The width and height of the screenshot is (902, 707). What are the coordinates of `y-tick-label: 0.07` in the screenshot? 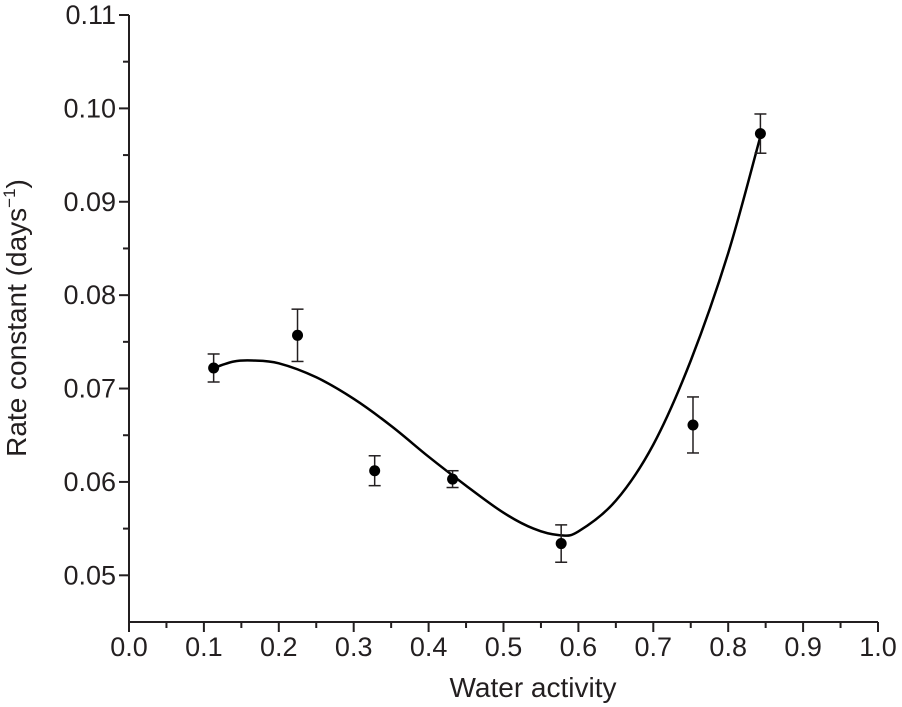 It's located at (89, 389).